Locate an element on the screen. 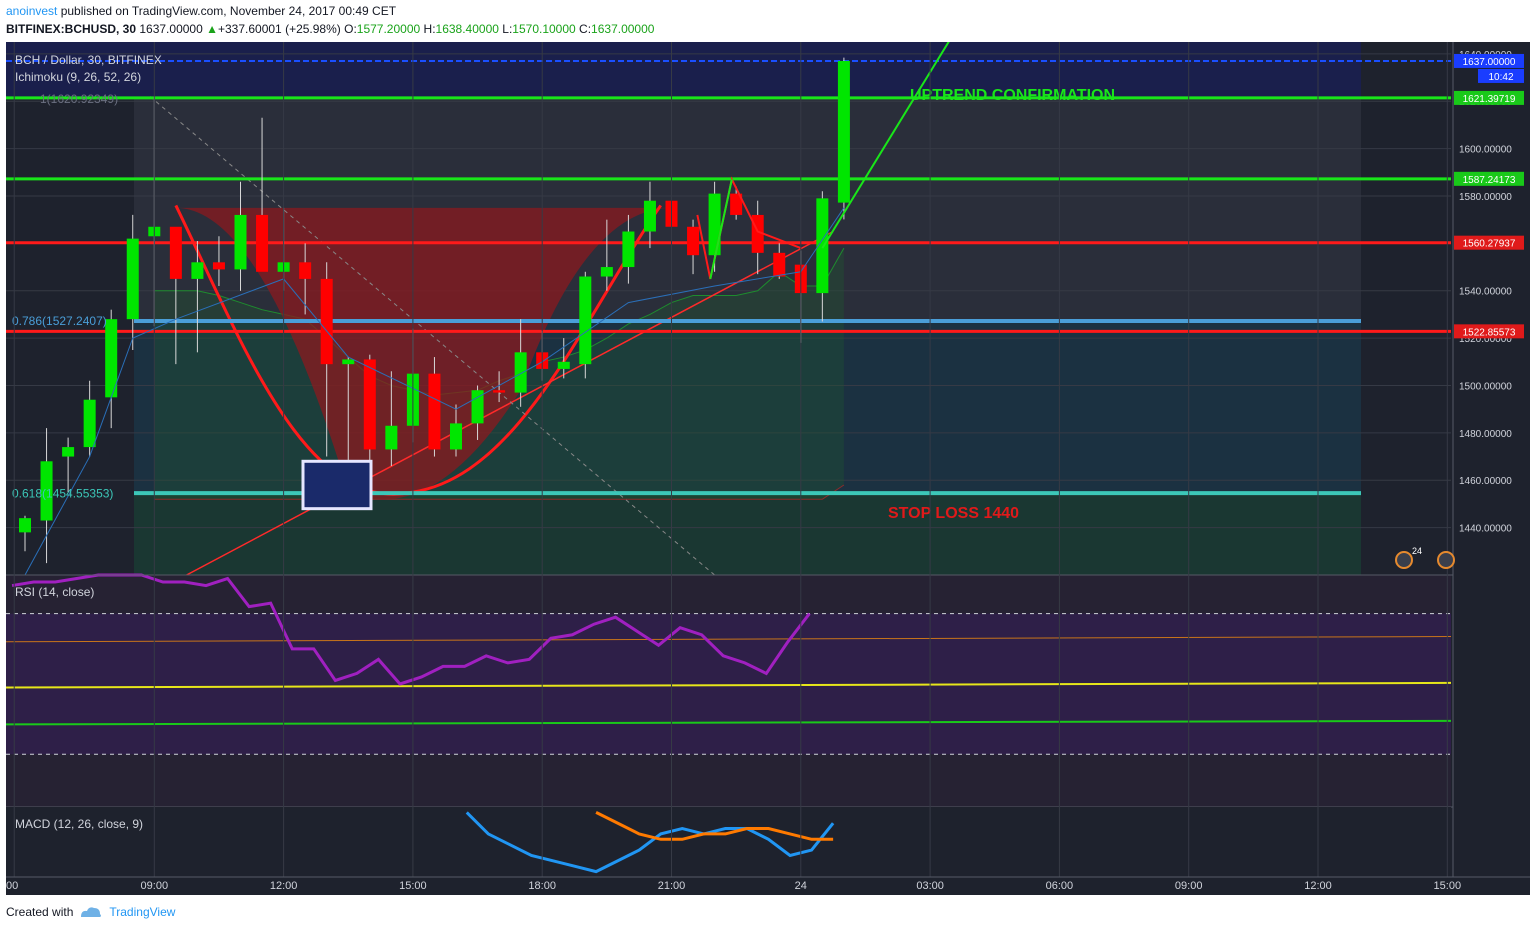 The height and width of the screenshot is (931, 1530). time-tick-label: 00 is located at coordinates (12, 886).